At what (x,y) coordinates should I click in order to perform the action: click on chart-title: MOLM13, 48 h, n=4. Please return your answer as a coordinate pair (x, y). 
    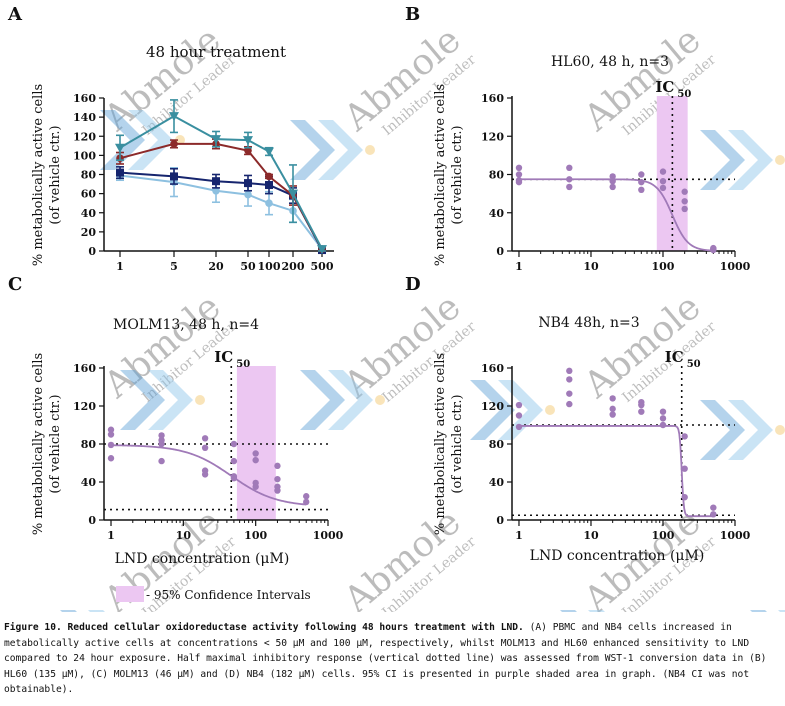
    Looking at the image, I should click on (186, 325).